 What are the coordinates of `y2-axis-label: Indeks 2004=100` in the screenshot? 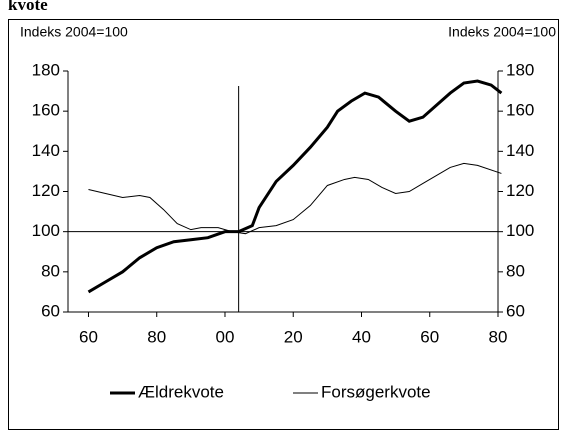 It's located at (502, 32).